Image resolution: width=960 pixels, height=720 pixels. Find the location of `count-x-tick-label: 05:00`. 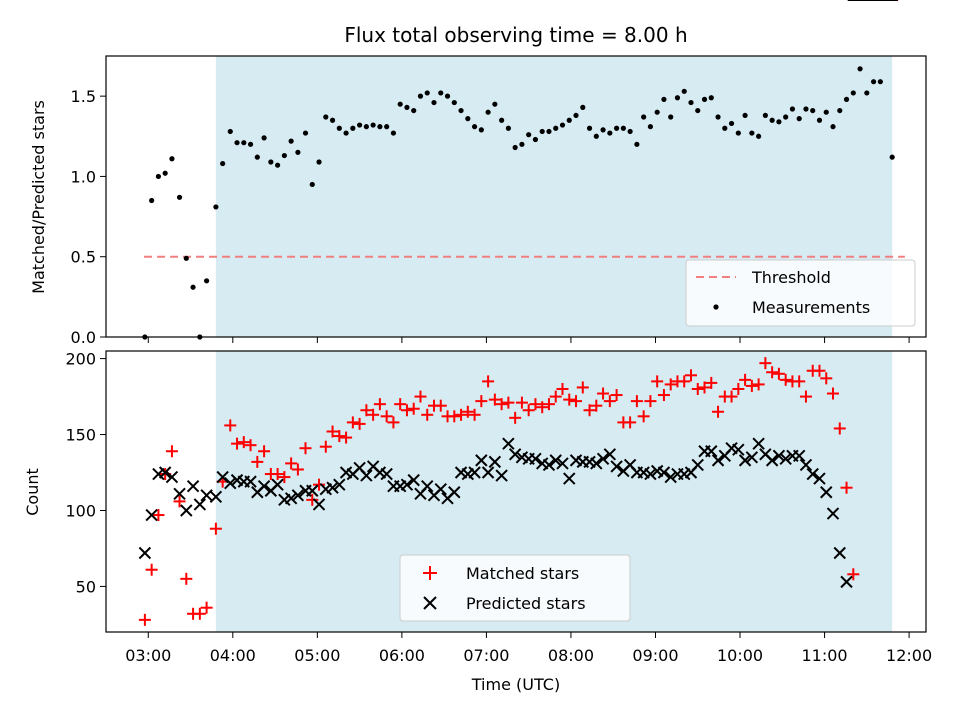

count-x-tick-label: 05:00 is located at coordinates (317, 655).